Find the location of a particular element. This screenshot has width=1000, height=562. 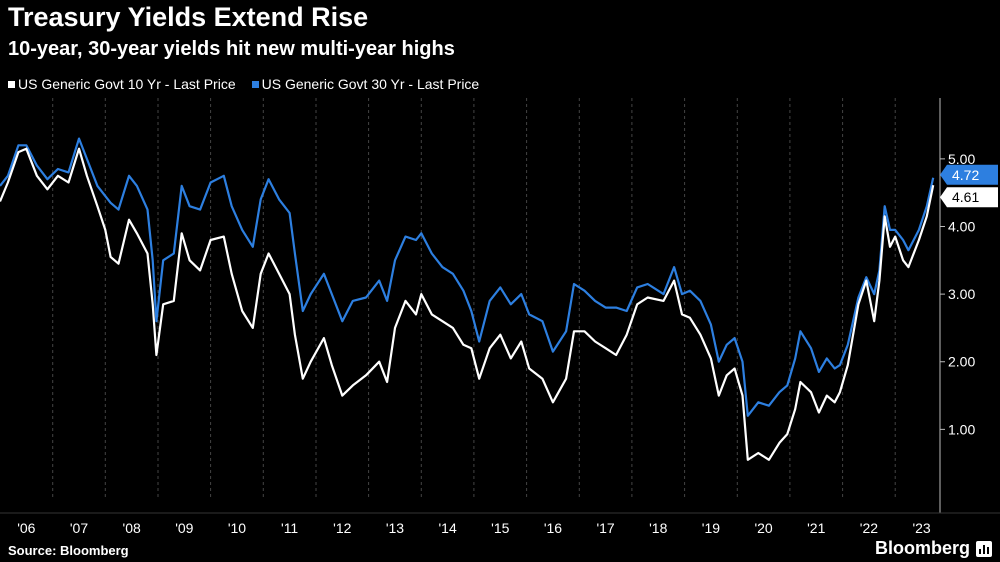

legend-item-30y: US Generic Govt 30 Yr - Last Price is located at coordinates (365, 84).